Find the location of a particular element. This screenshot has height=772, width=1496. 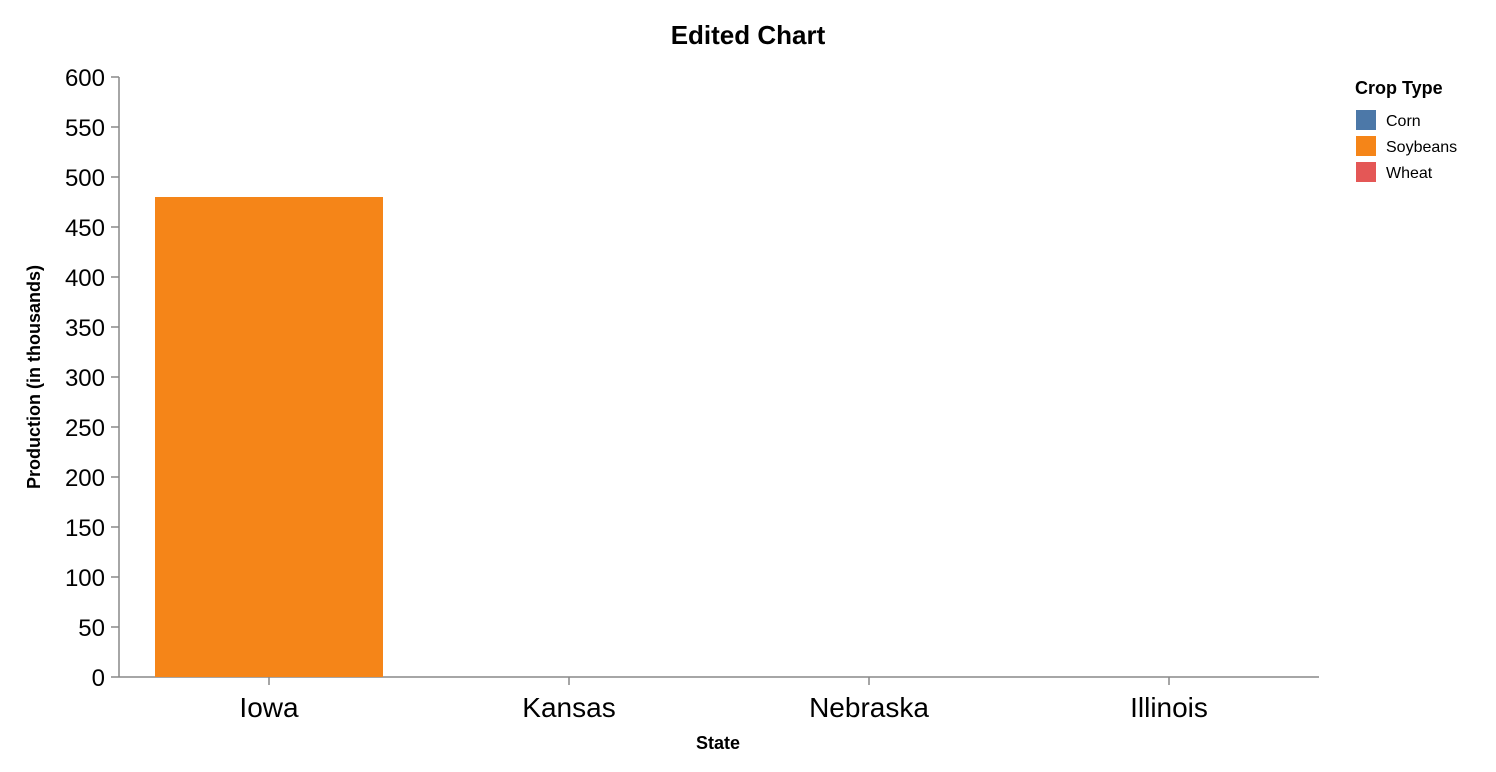

bar-soybeans-iowa is located at coordinates (269, 437).